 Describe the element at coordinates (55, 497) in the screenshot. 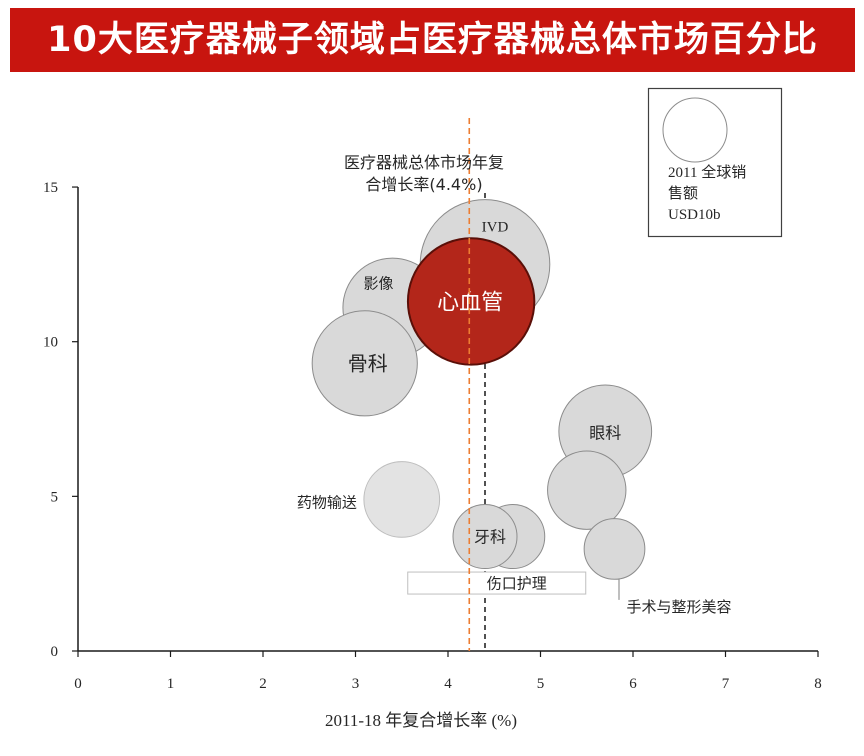

I see `y-tick-label: 5` at that location.